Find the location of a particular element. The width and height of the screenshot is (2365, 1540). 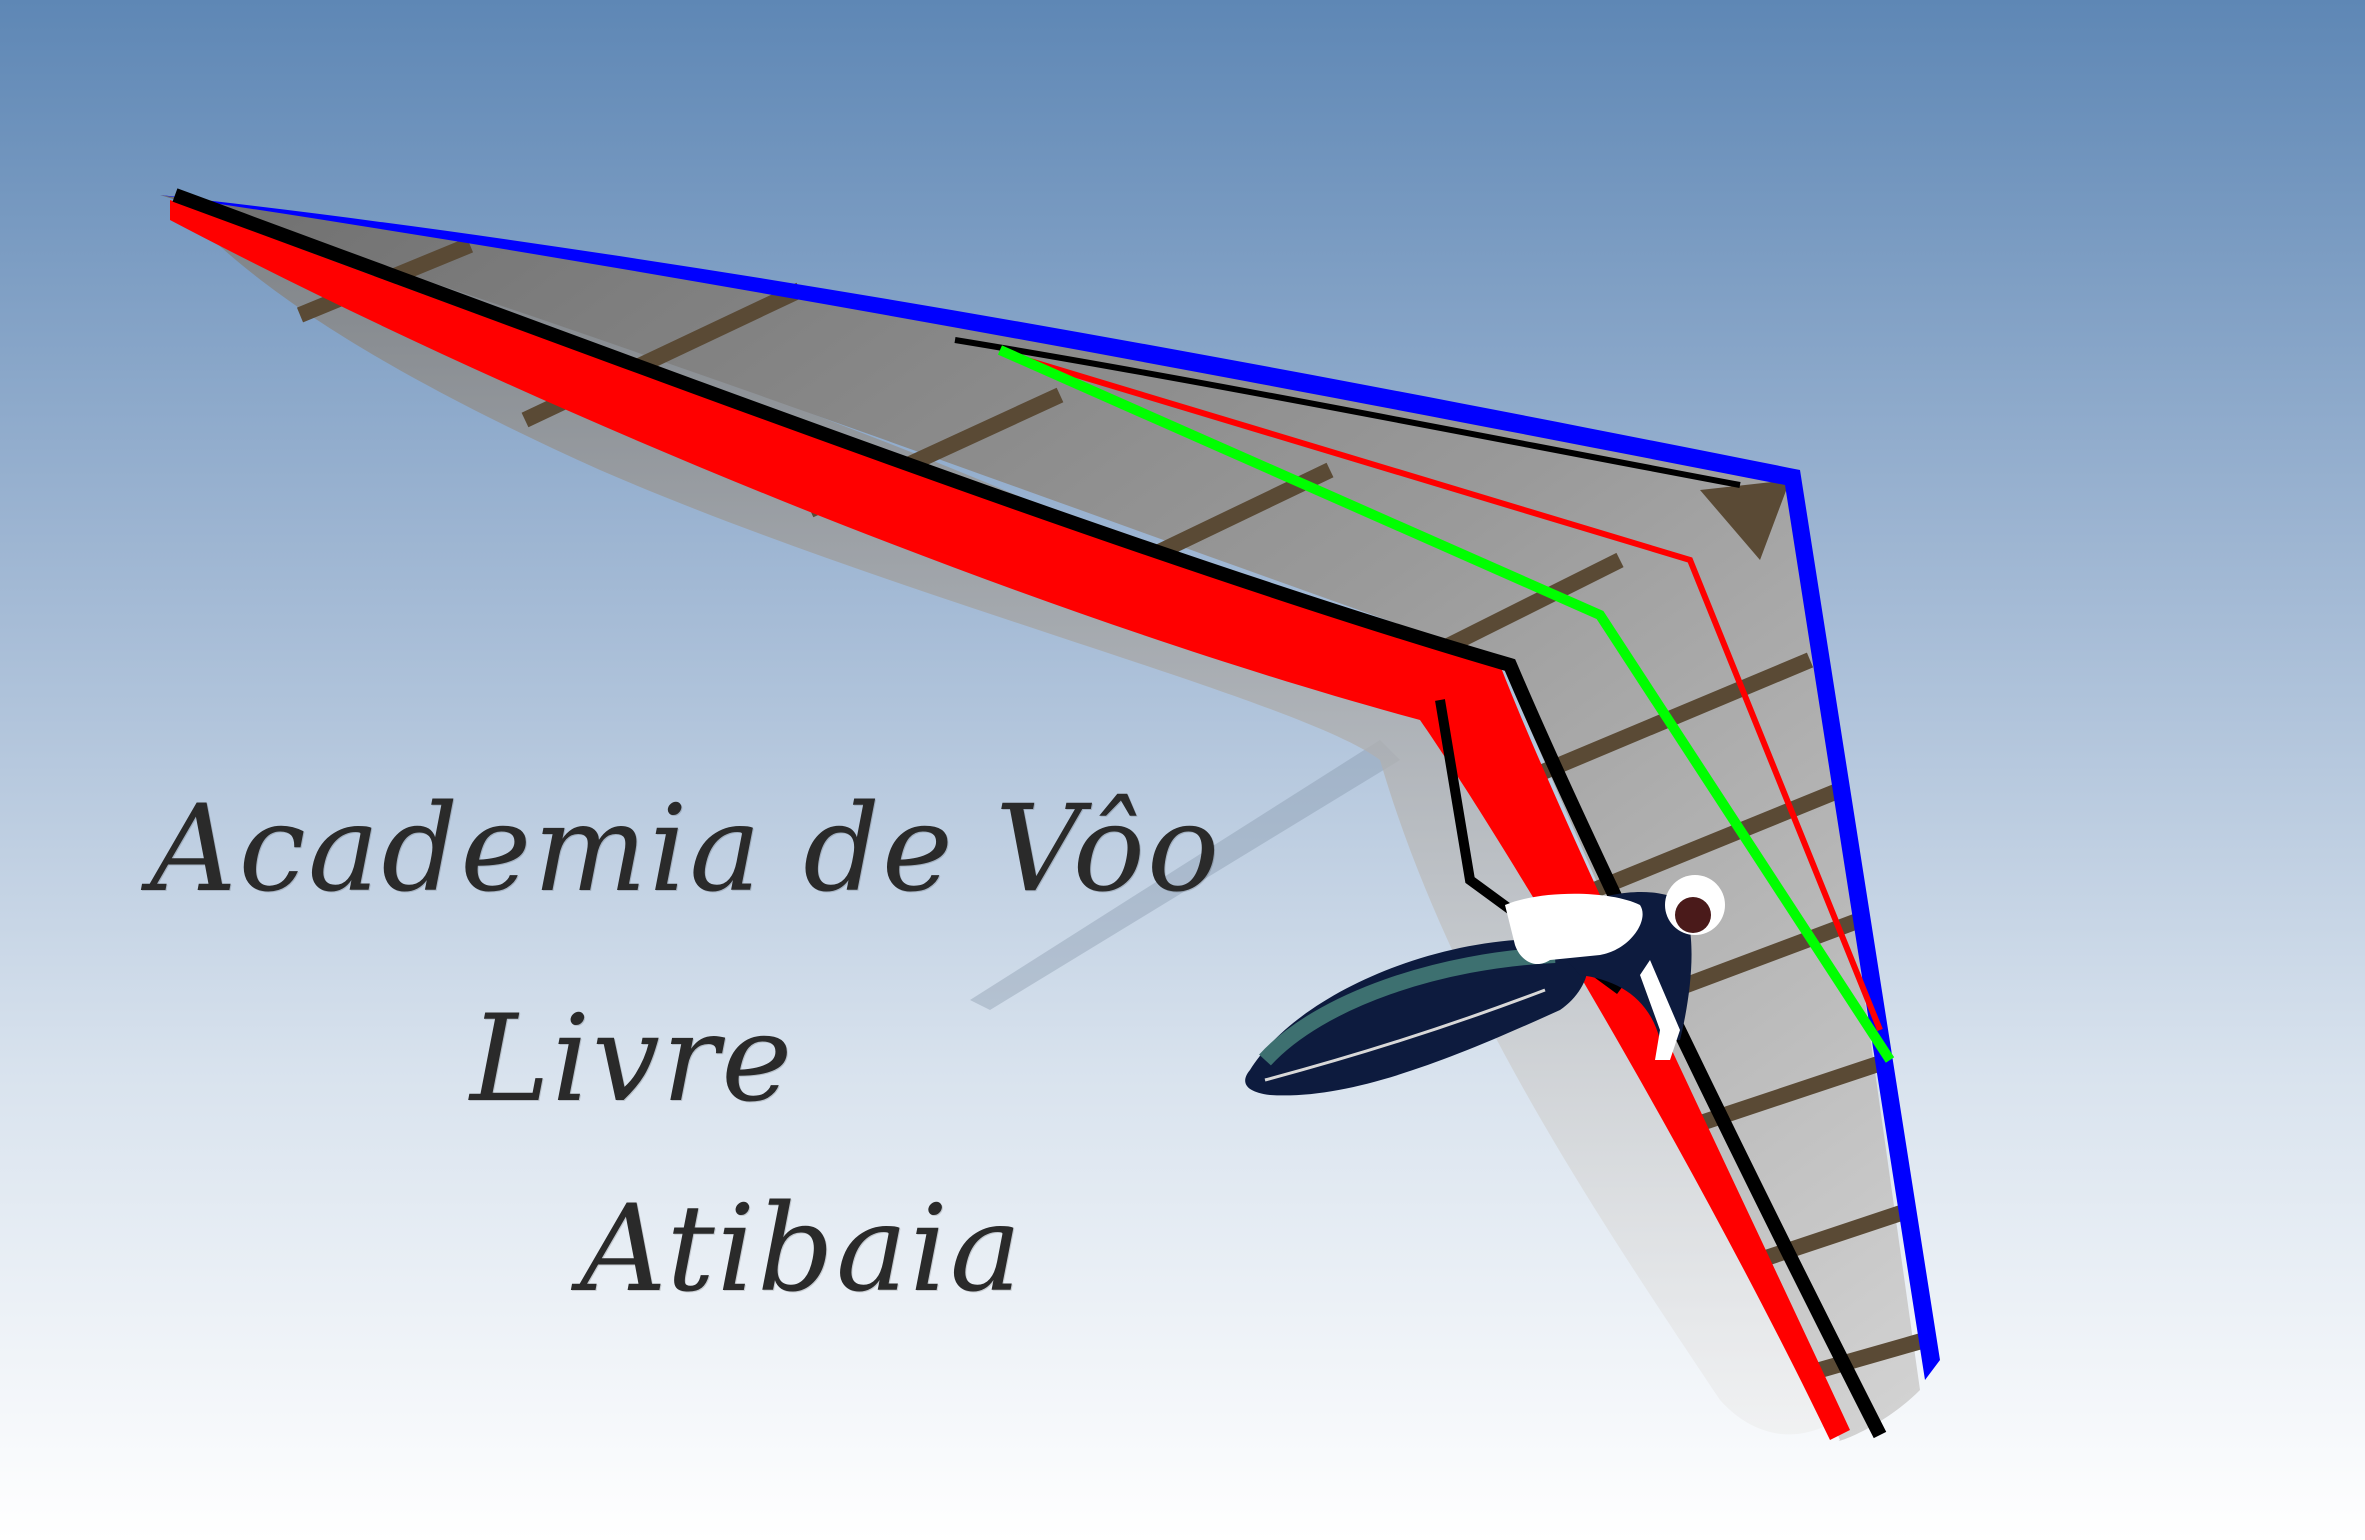

pilot-face is located at coordinates (1693, 915).